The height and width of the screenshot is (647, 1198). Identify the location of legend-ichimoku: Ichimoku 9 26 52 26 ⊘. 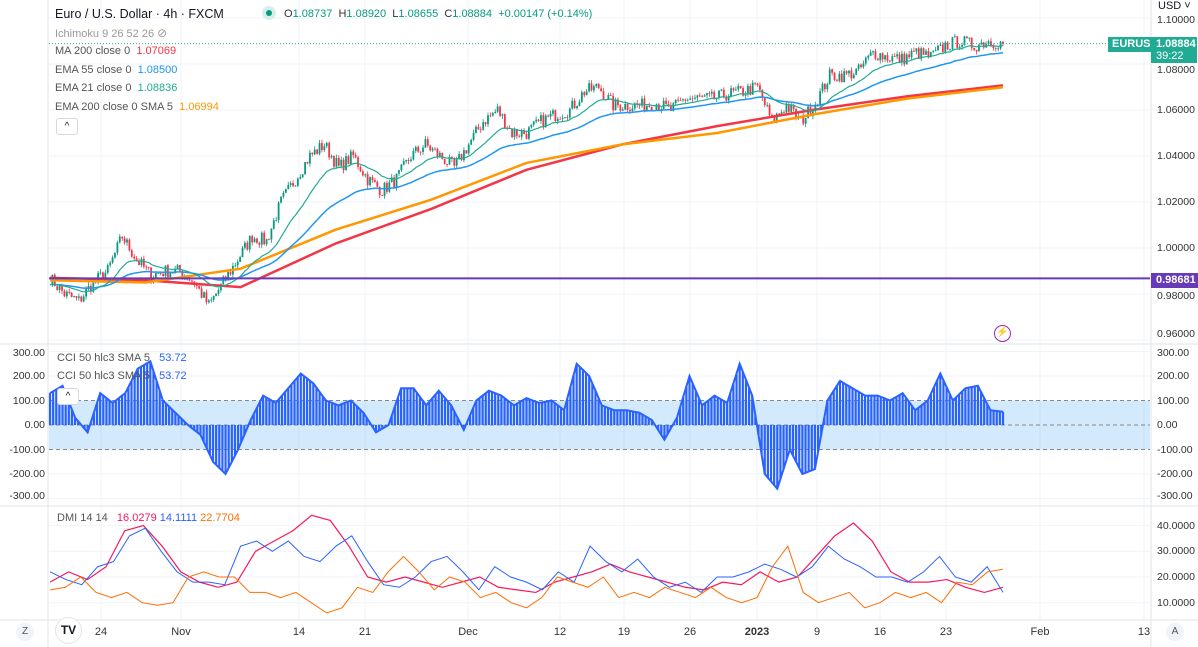
(111, 33).